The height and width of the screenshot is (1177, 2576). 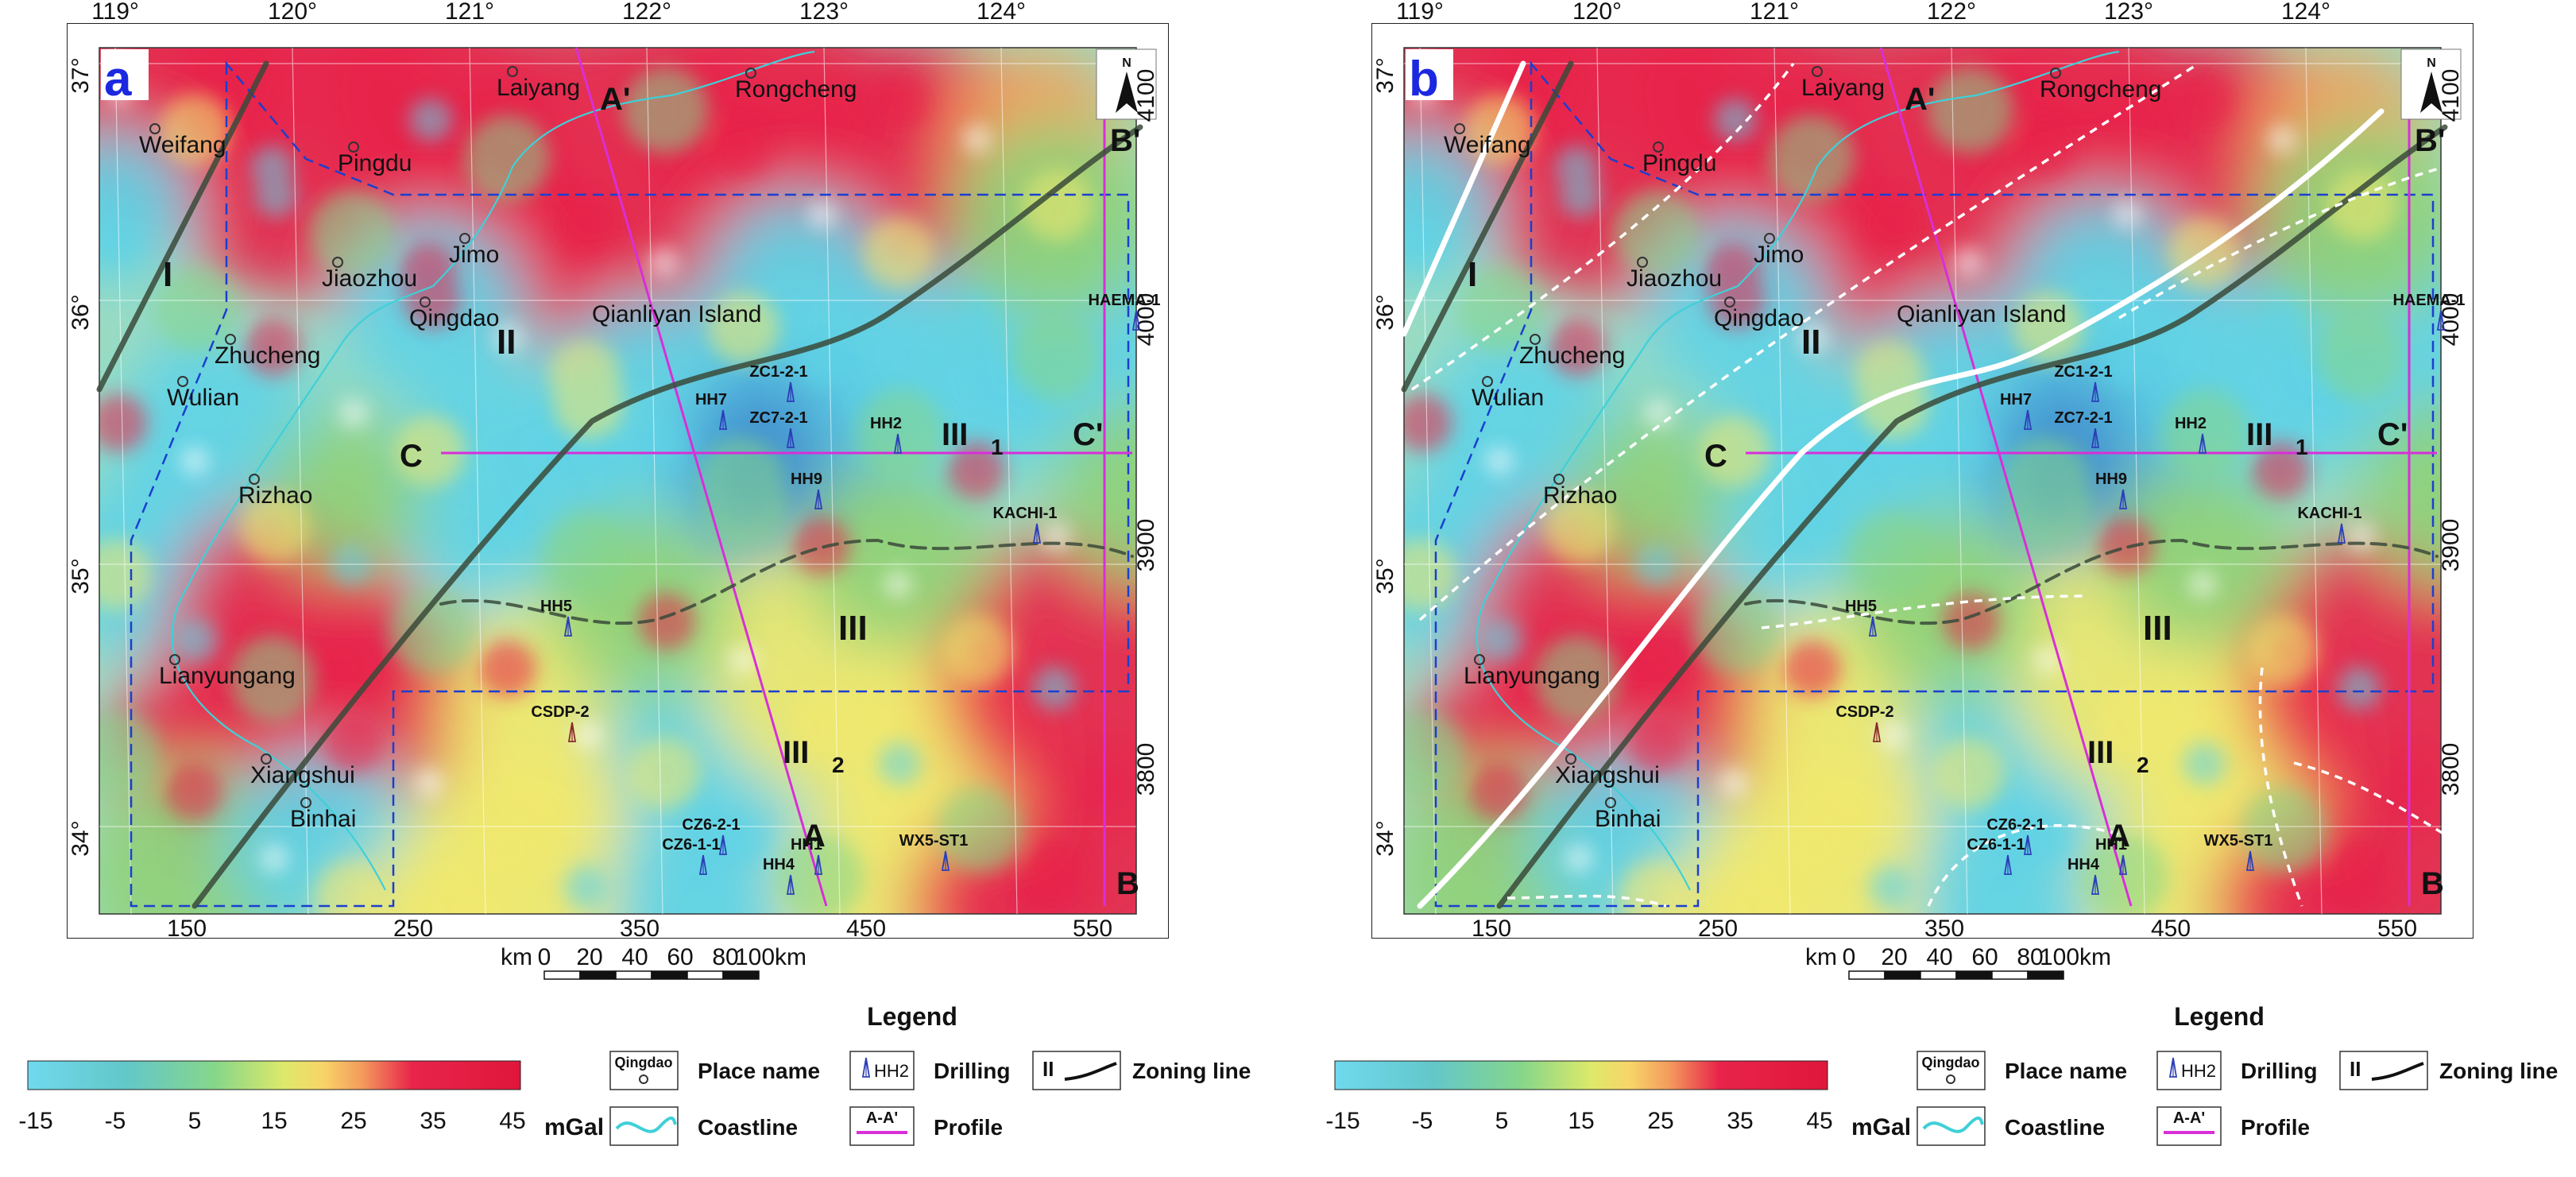 I want to click on drilling-label: CZ6-1-1, so click(x=1996, y=845).